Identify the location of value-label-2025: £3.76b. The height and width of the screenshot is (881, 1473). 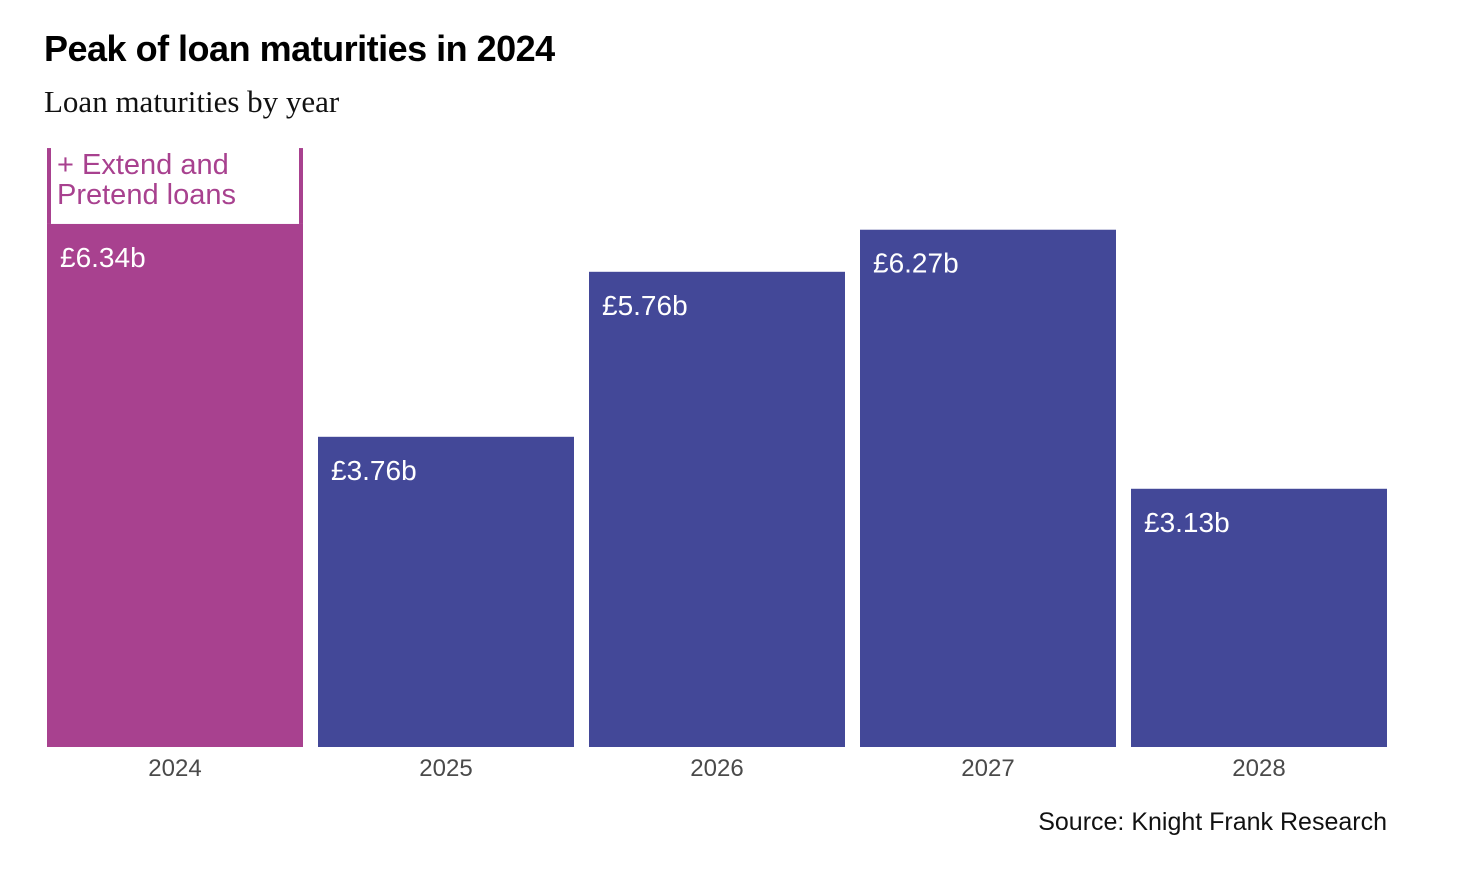
(374, 470).